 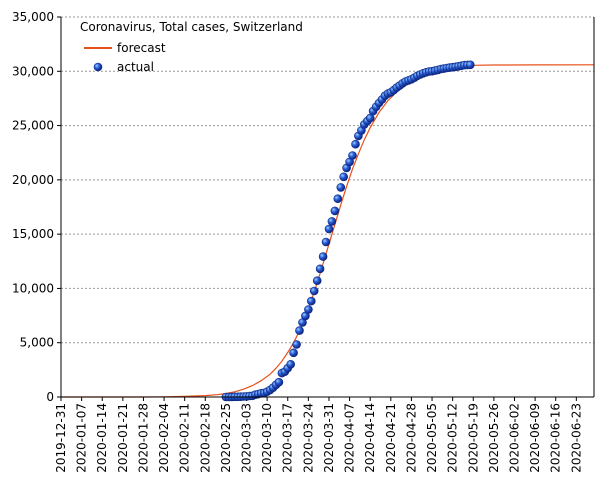 I want to click on x-tick-label: 2020-02-18, so click(x=205, y=438).